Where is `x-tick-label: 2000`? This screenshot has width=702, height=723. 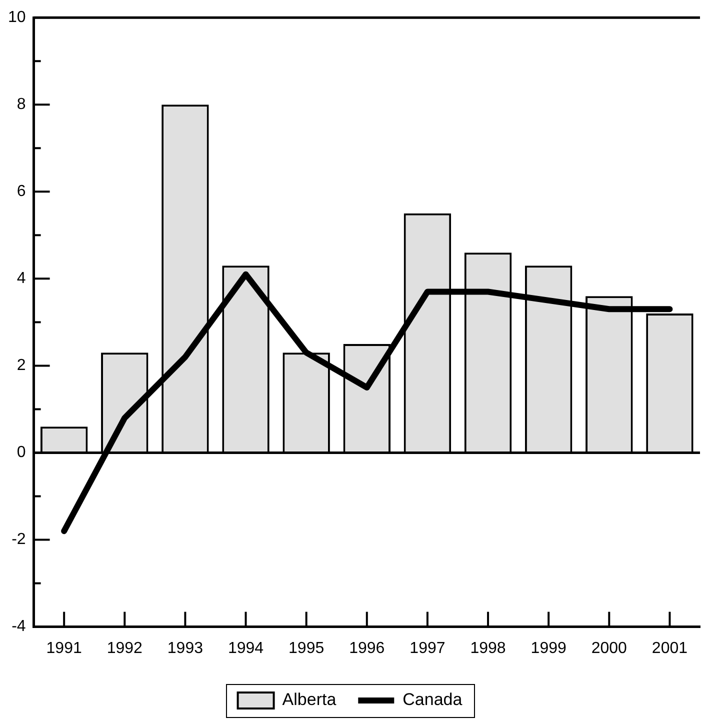 x-tick-label: 2000 is located at coordinates (609, 648).